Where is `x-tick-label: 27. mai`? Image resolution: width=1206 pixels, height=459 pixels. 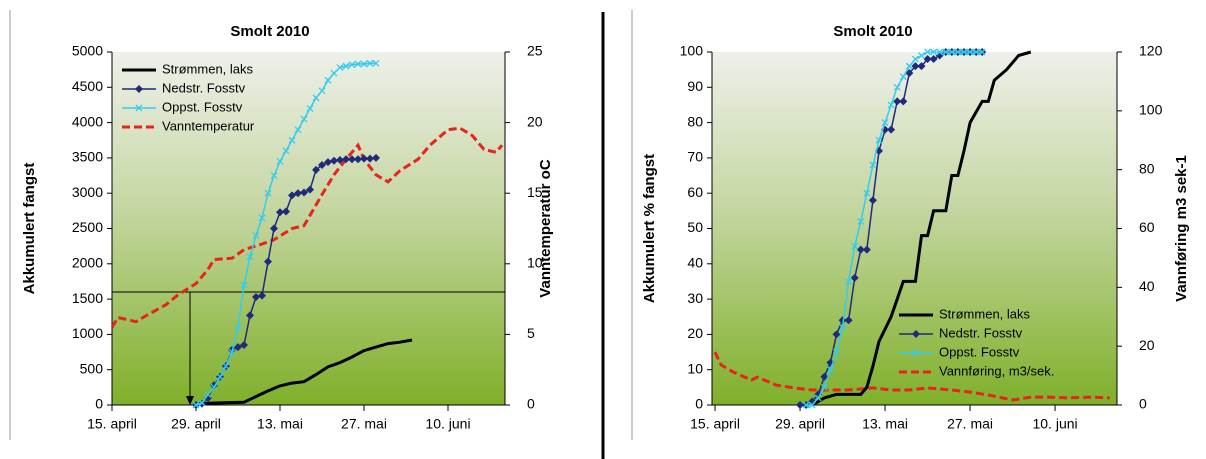
x-tick-label: 27. mai is located at coordinates (364, 424).